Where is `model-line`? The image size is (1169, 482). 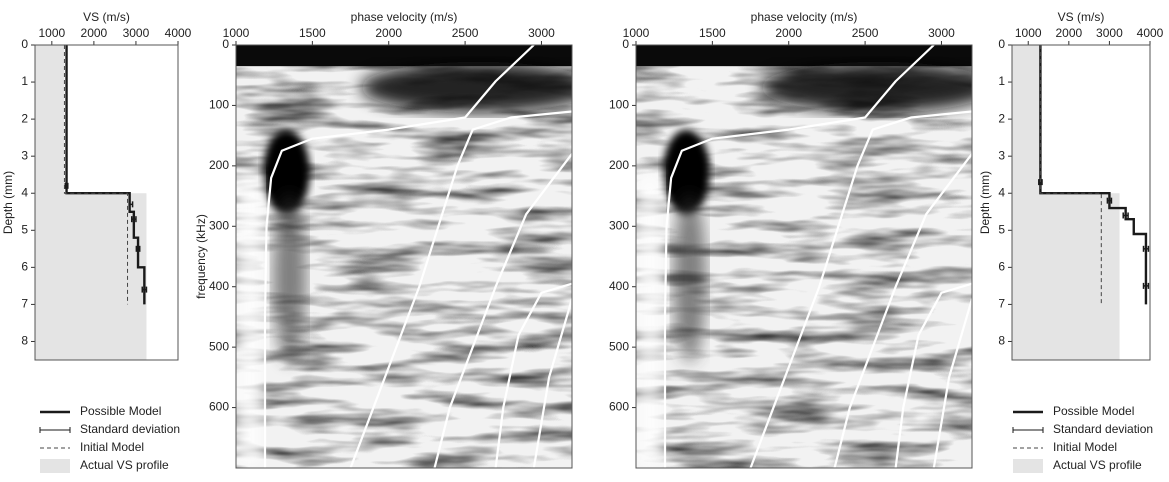 model-line is located at coordinates (105, 175).